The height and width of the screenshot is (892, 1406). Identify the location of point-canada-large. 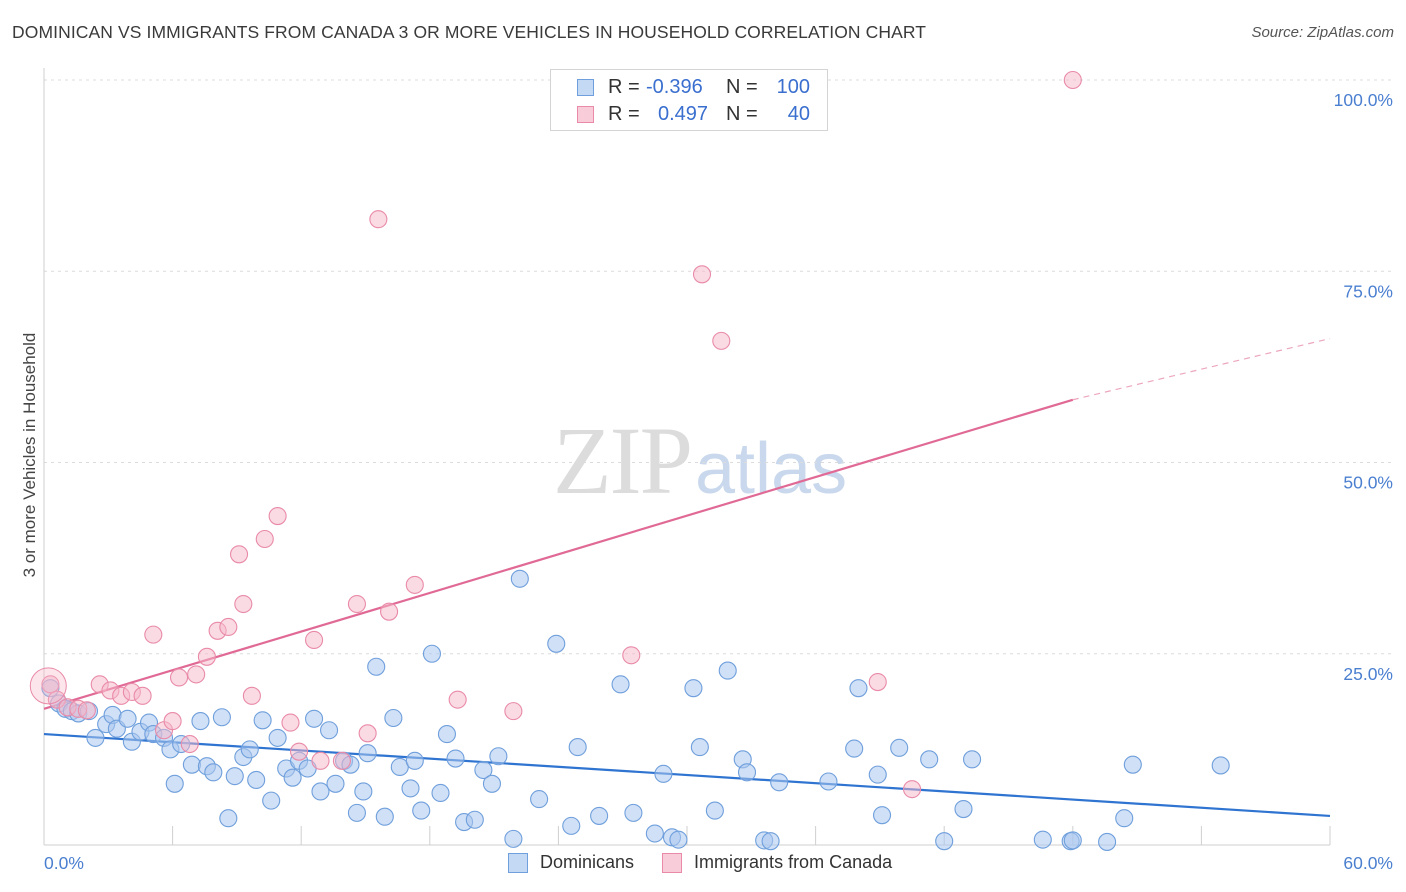
(48, 686).